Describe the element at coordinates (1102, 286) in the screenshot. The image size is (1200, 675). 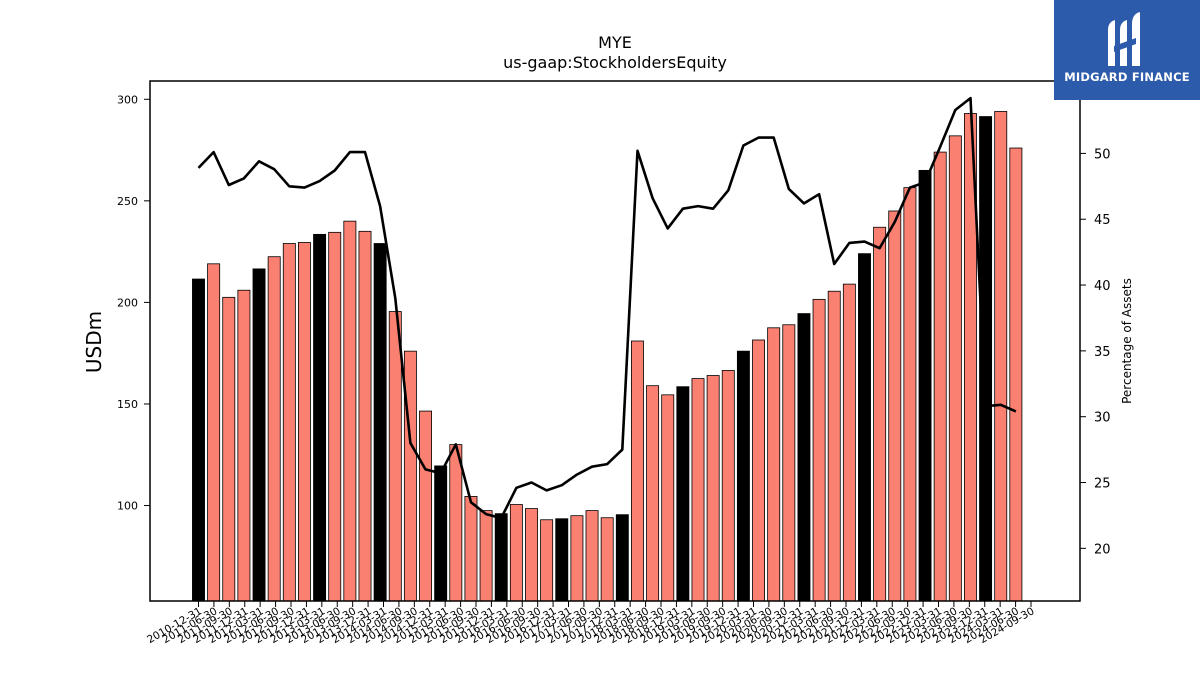
I see `y2-tick-label: 40` at that location.